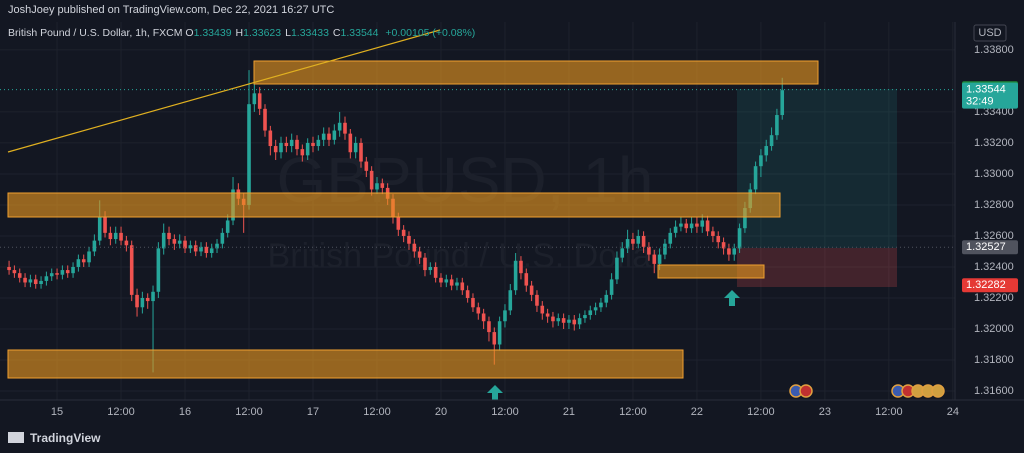  I want to click on y-tick-label: 1.32400, so click(994, 267).